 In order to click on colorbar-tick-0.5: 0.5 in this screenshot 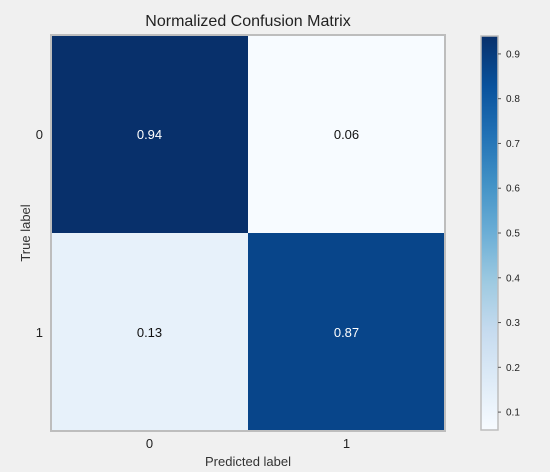, I will do `click(513, 234)`.